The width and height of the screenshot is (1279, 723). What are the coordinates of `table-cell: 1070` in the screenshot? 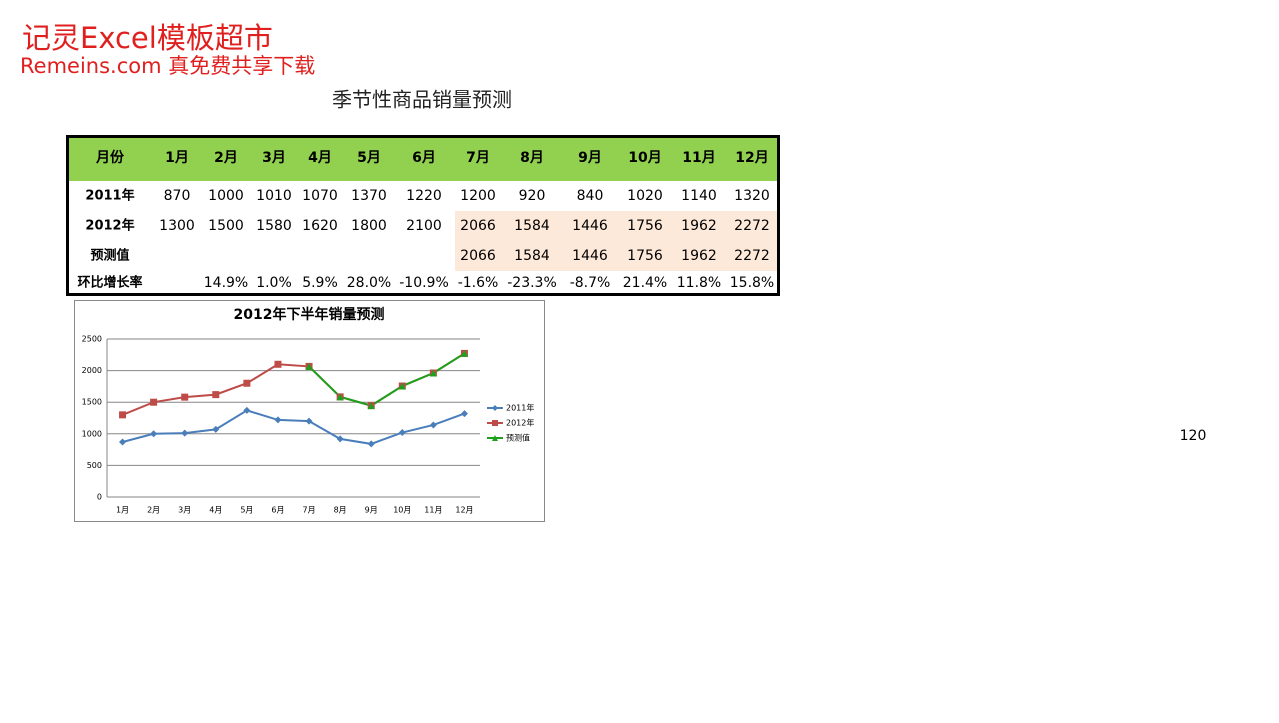 It's located at (320, 196).